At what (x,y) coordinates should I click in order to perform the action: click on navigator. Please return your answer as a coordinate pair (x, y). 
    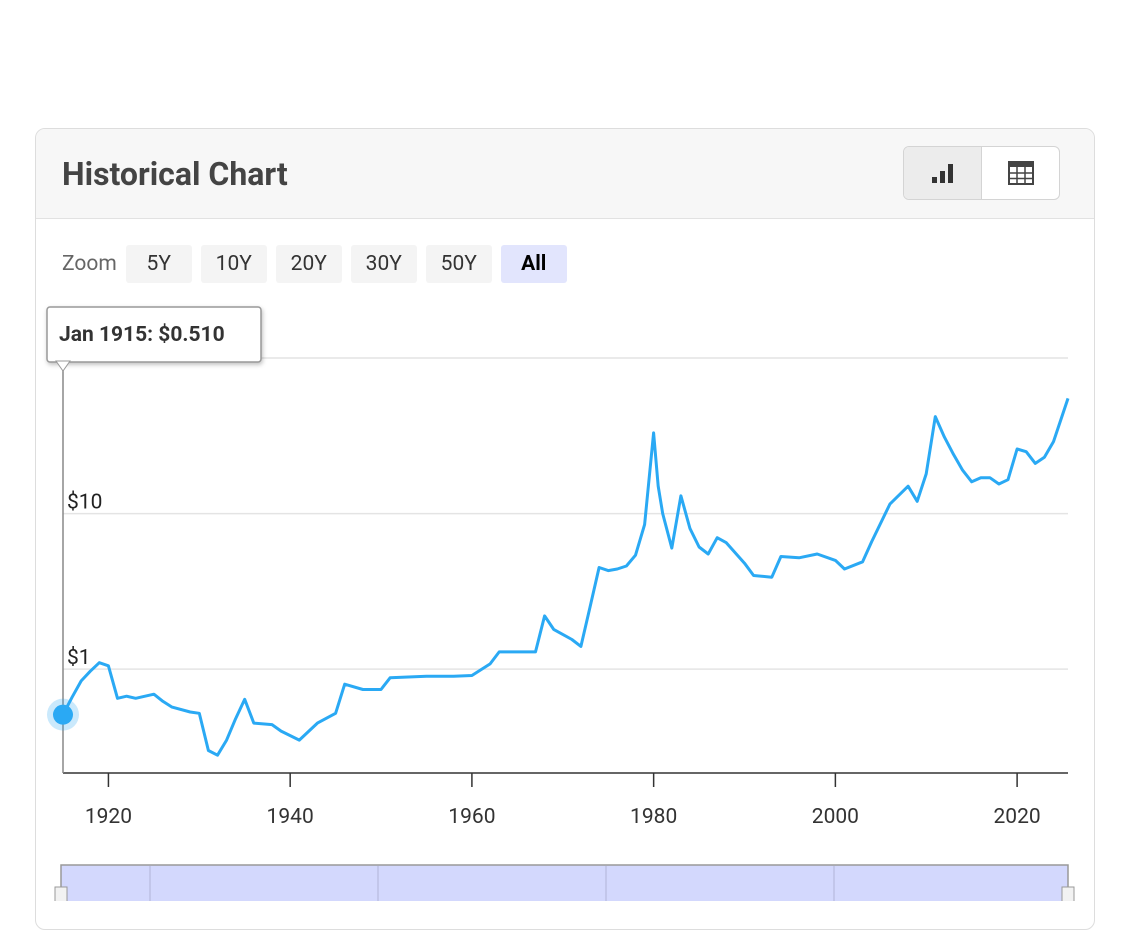
    Looking at the image, I should click on (564, 882).